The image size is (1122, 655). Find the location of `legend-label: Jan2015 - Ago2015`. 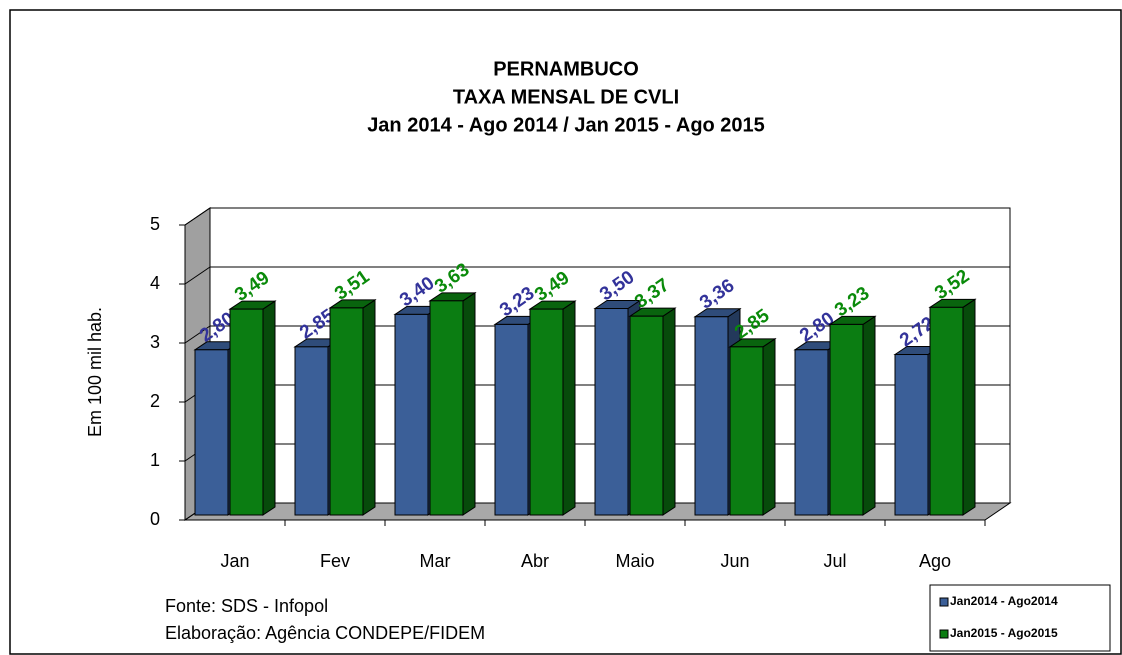

legend-label: Jan2015 - Ago2015 is located at coordinates (1004, 633).